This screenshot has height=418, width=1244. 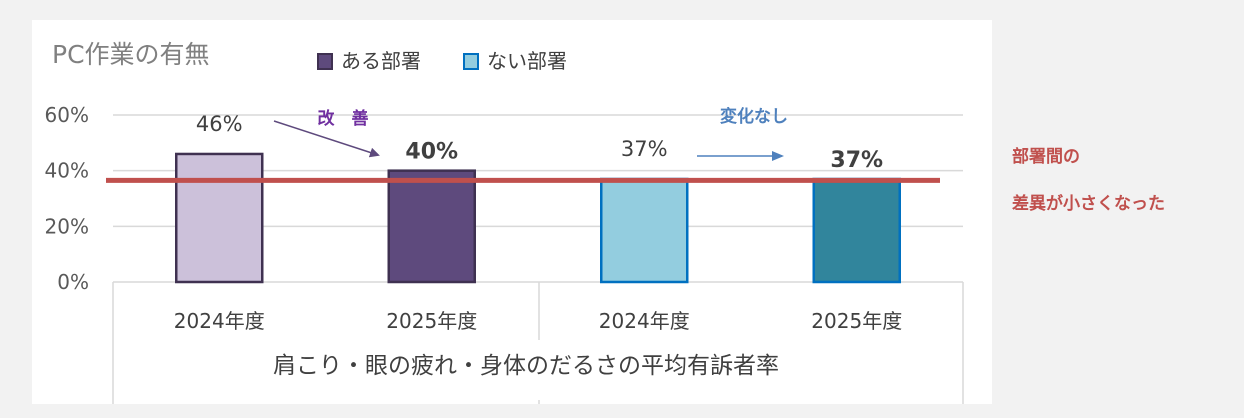 I want to click on value-labels: 46% 40% 37% 37%, so click(x=539, y=142).